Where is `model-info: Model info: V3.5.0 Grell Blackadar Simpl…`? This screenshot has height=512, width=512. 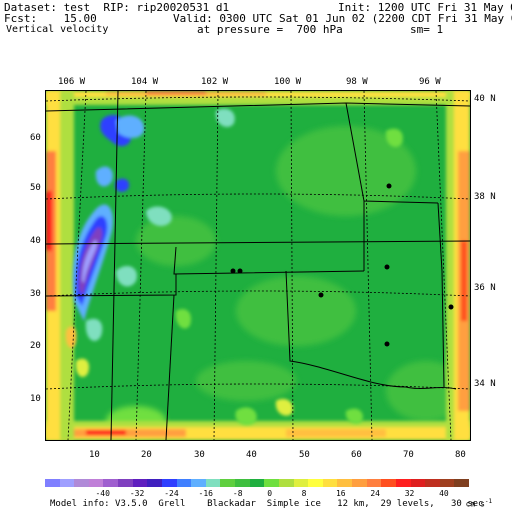
model-info: Model info: V3.5.0 Grell Blackadar Simpl… is located at coordinates (267, 504).